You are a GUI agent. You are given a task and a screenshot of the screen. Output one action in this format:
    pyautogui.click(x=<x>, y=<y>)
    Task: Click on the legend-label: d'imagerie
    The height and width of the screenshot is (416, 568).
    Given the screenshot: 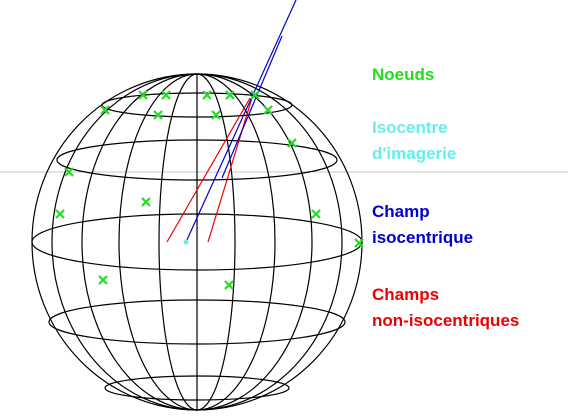 What is the action you would take?
    pyautogui.click(x=414, y=153)
    